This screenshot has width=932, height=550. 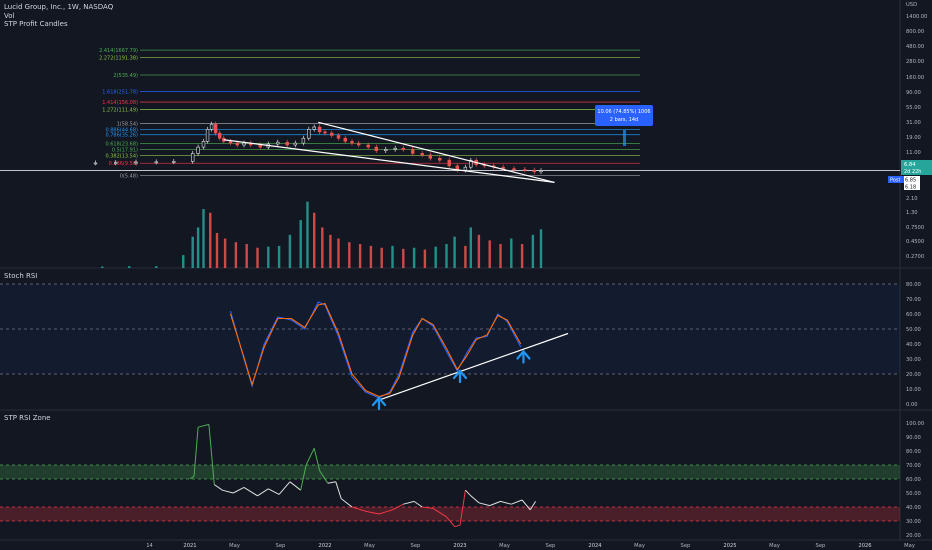 What do you see at coordinates (913, 330) in the screenshot?
I see `stoch-axis-tick: 50.00` at bounding box center [913, 330].